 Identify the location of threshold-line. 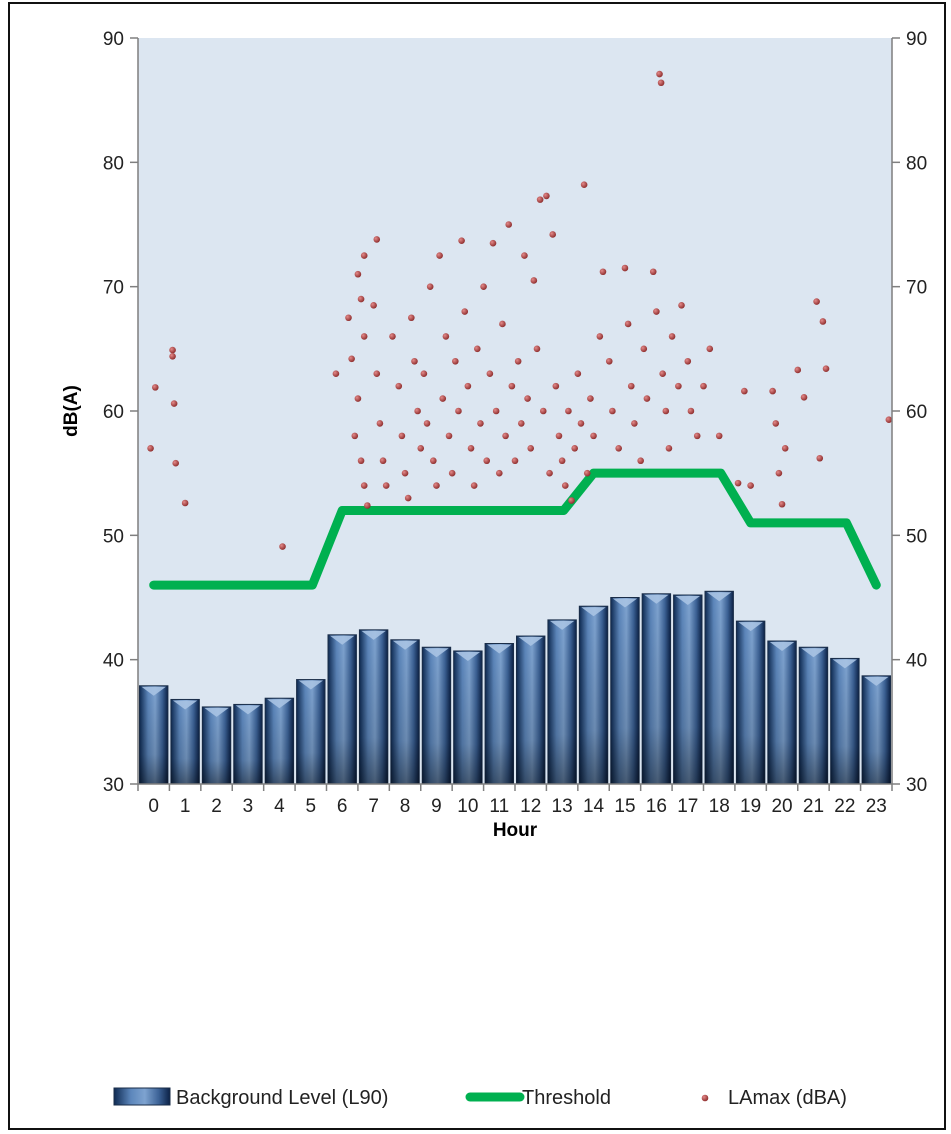
(515, 529).